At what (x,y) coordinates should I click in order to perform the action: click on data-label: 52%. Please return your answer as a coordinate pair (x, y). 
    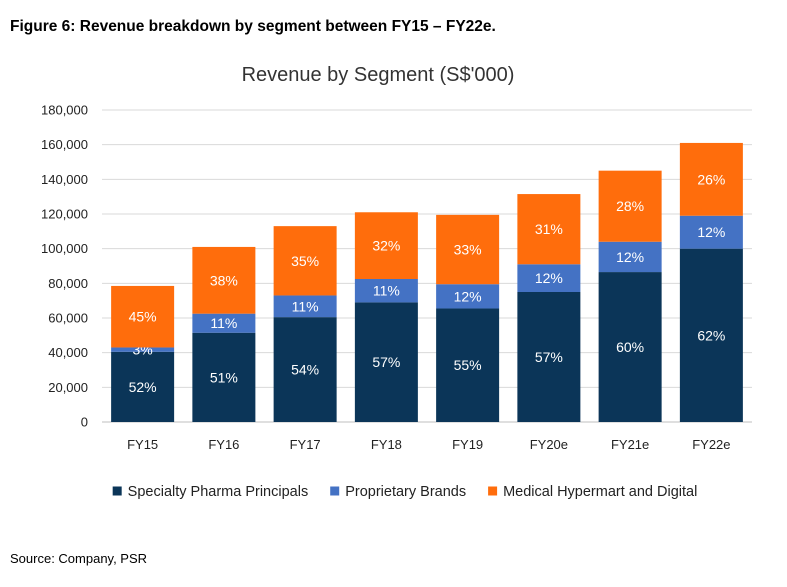
    Looking at the image, I should click on (143, 387).